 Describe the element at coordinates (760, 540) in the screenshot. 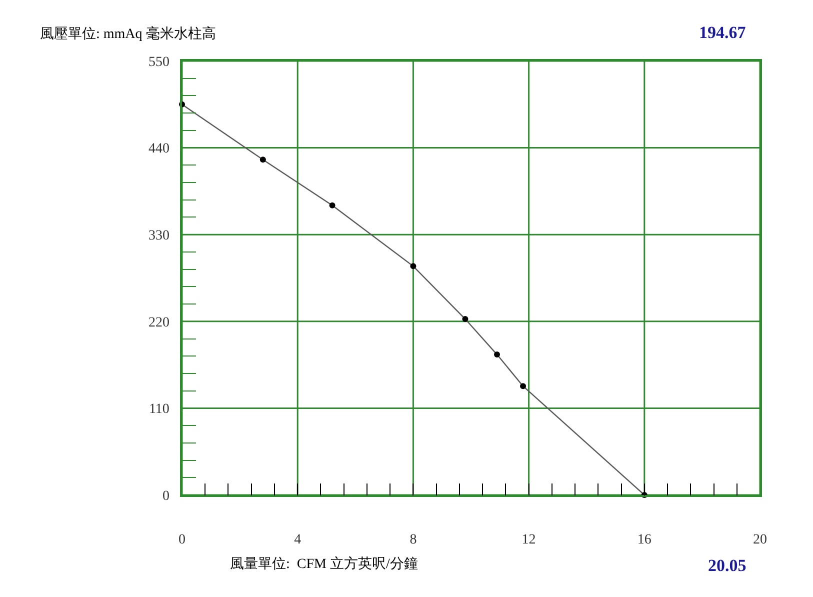

I see `x-tick-label: 20` at that location.